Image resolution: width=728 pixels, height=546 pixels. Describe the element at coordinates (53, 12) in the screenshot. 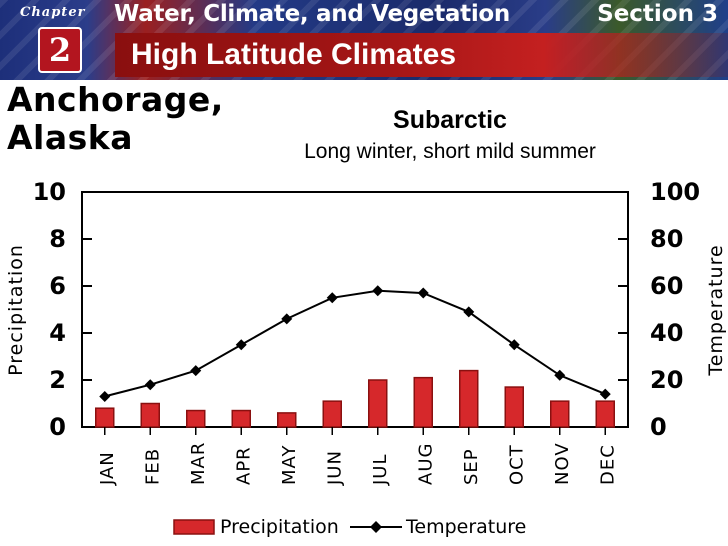

I see `chapter-word: Chapter` at that location.